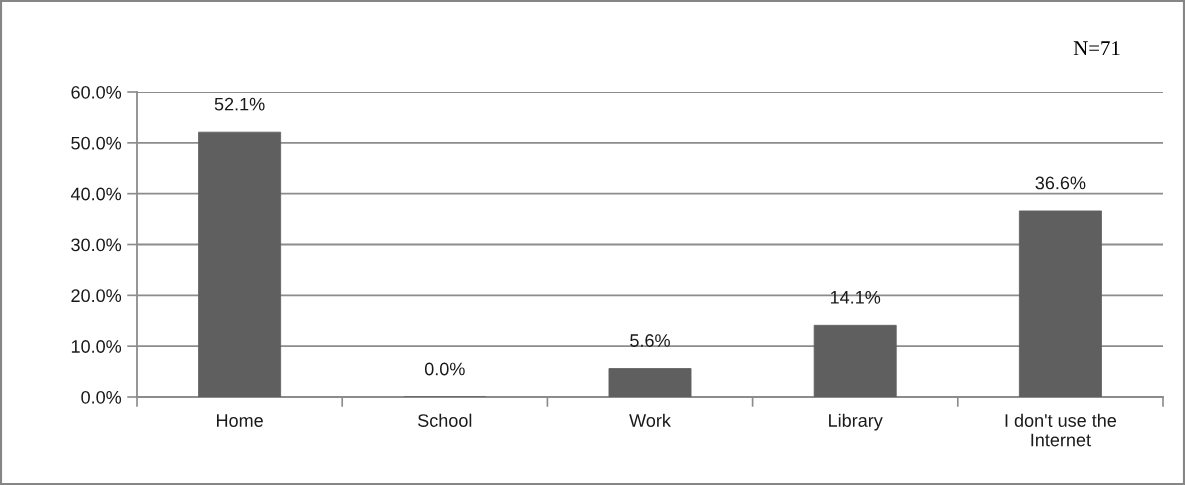 The image size is (1185, 485). Describe the element at coordinates (650, 340) in the screenshot. I see `data-label: 5.6%` at that location.